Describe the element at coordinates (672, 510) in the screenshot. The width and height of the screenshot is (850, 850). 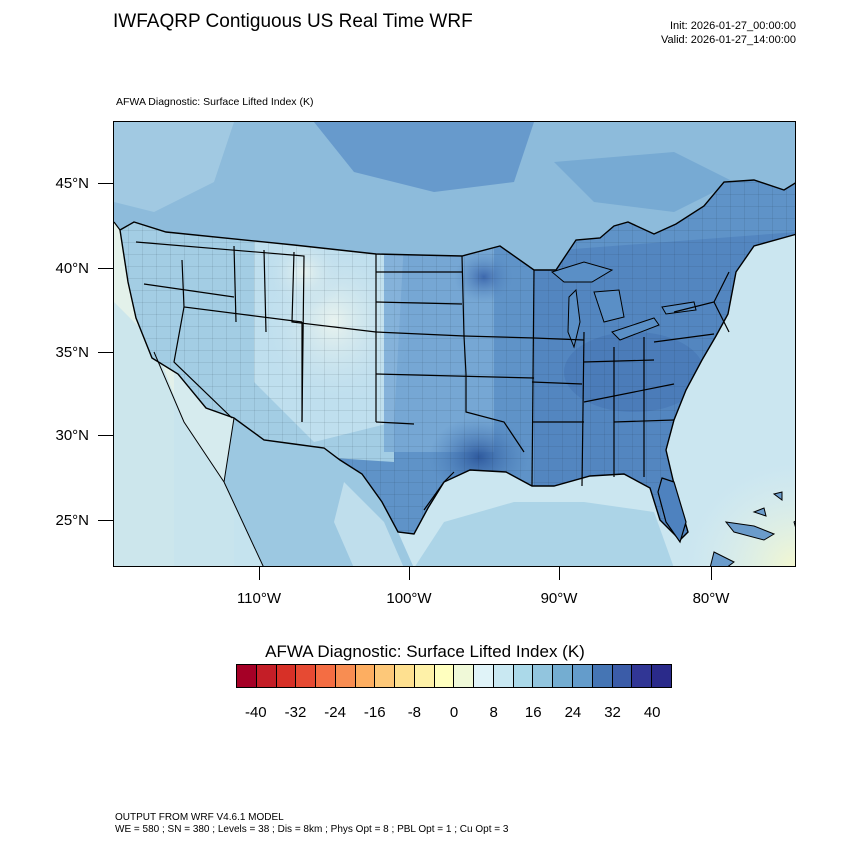
I see `florida` at that location.